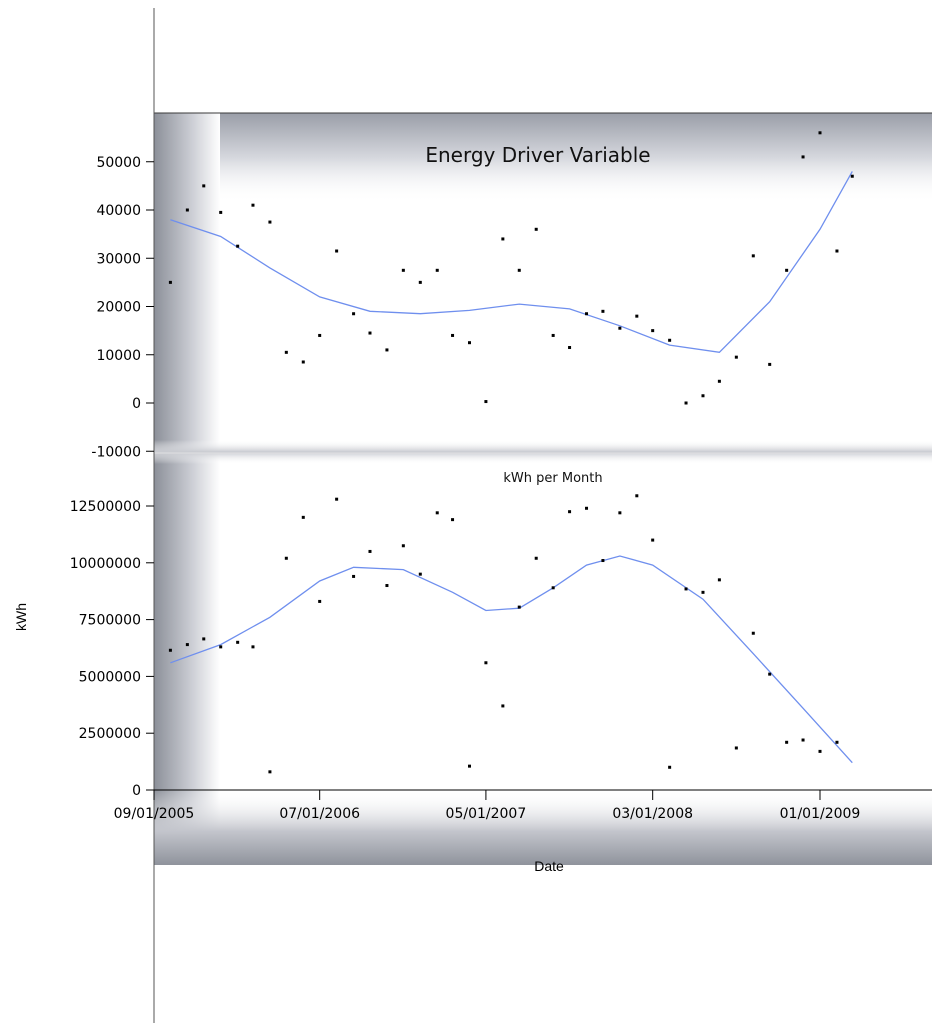 This screenshot has height=1023, width=932. I want to click on middle-shadow, so click(543, 452).